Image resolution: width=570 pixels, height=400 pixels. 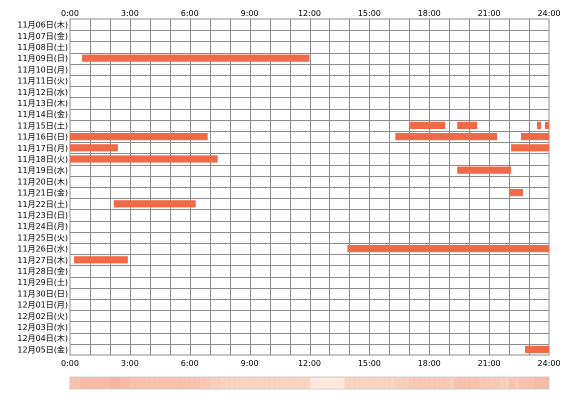 What do you see at coordinates (42, 305) in the screenshot?
I see `day-label: 12月01日(月)` at bounding box center [42, 305].